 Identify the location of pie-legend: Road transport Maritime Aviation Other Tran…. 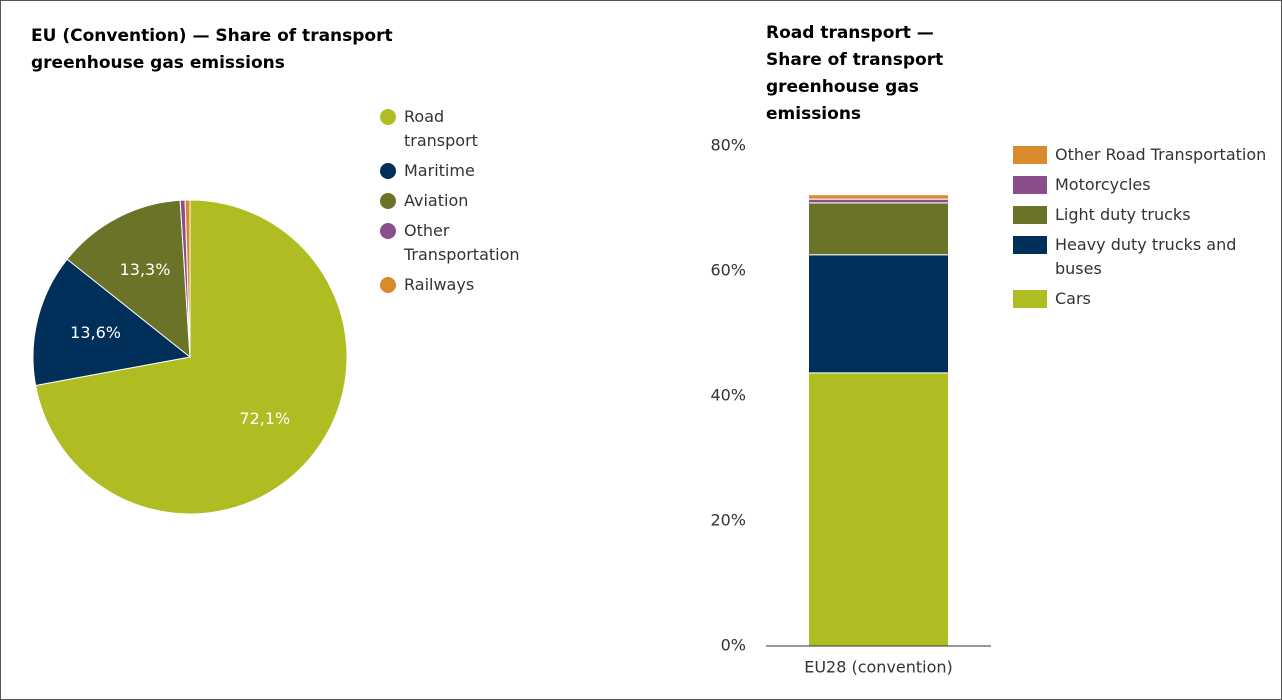
(450, 204).